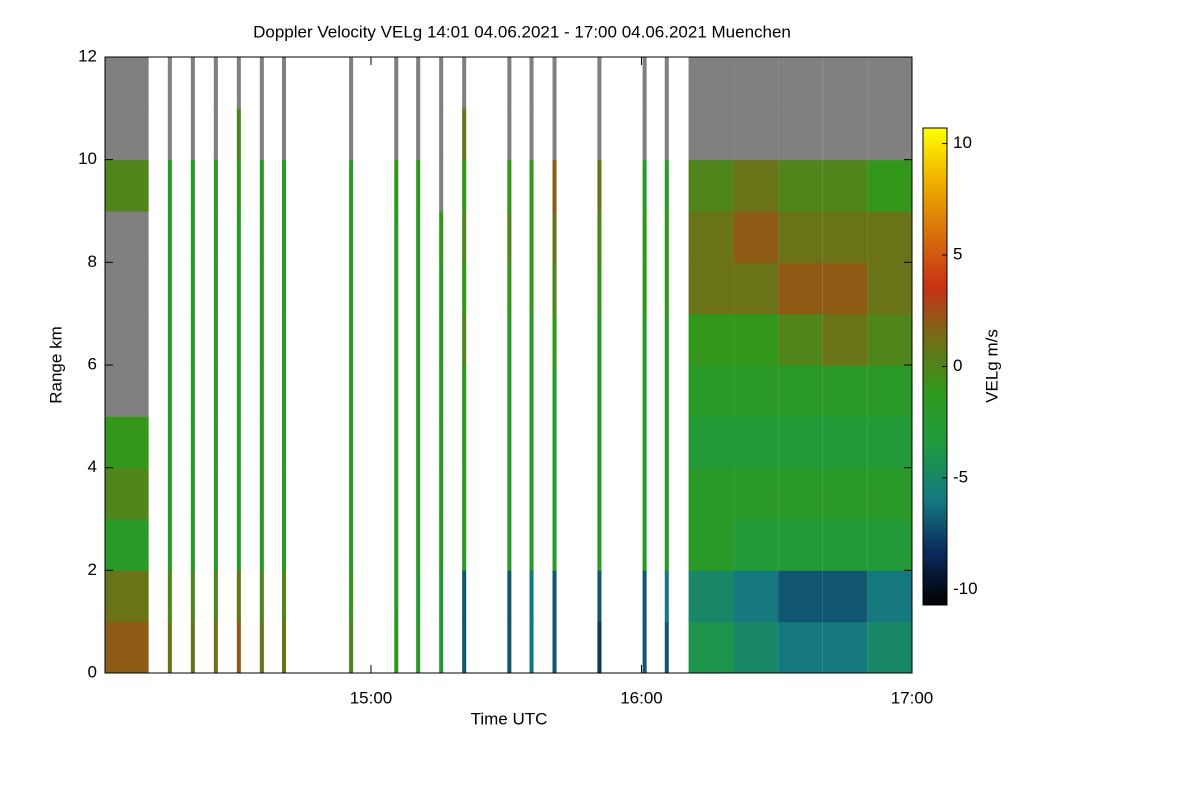 This screenshot has width=1200, height=800. What do you see at coordinates (962, 142) in the screenshot?
I see `colorbar-tick-label: 10` at bounding box center [962, 142].